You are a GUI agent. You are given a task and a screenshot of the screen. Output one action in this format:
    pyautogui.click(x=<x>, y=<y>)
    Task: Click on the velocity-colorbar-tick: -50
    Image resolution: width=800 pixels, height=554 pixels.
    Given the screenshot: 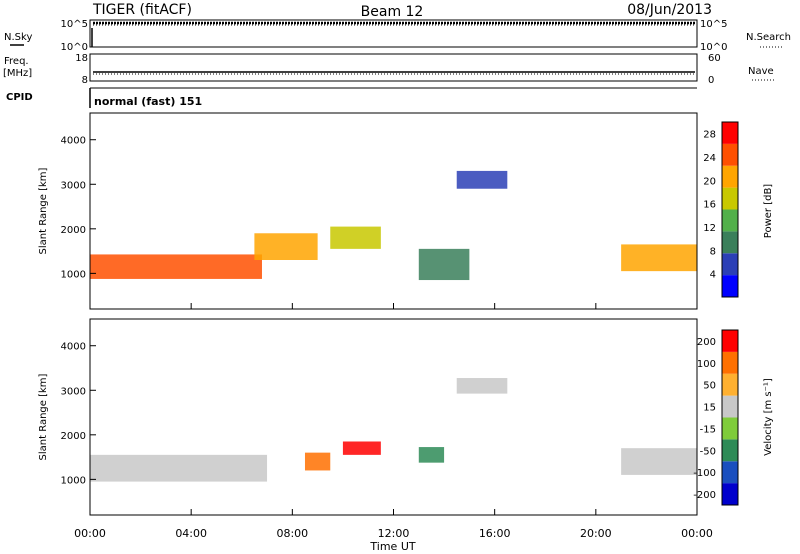 What is the action you would take?
    pyautogui.click(x=708, y=451)
    